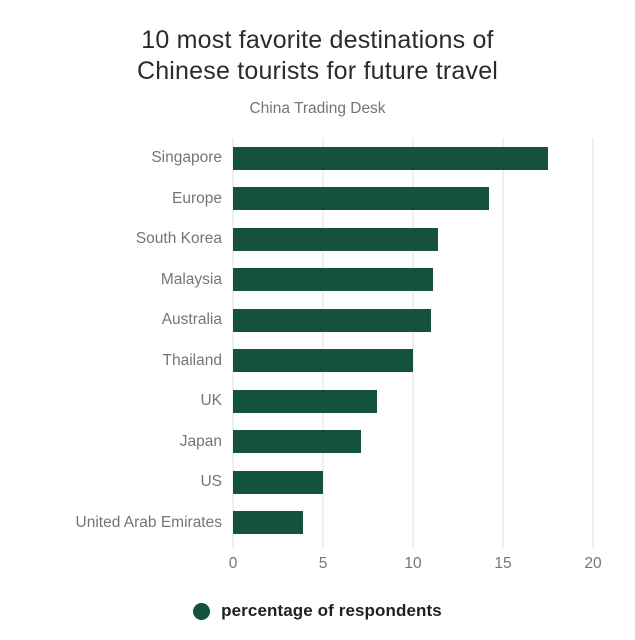  I want to click on bar-japan, so click(297, 442).